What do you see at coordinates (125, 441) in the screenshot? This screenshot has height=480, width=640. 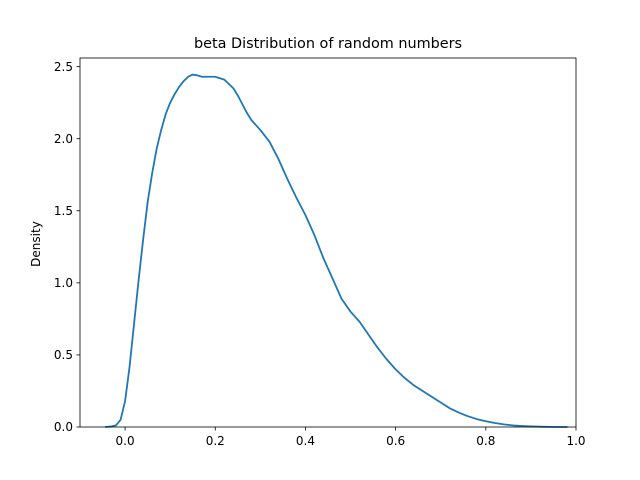 I see `x-tick-label: 0.0` at bounding box center [125, 441].